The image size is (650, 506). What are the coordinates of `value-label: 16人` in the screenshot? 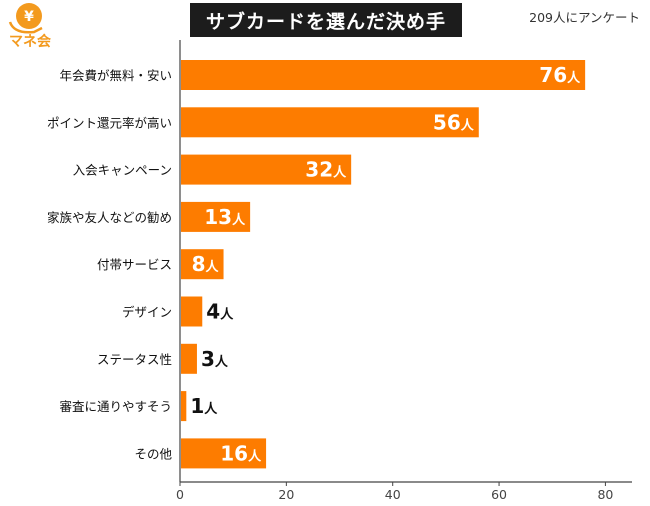 It's located at (241, 453).